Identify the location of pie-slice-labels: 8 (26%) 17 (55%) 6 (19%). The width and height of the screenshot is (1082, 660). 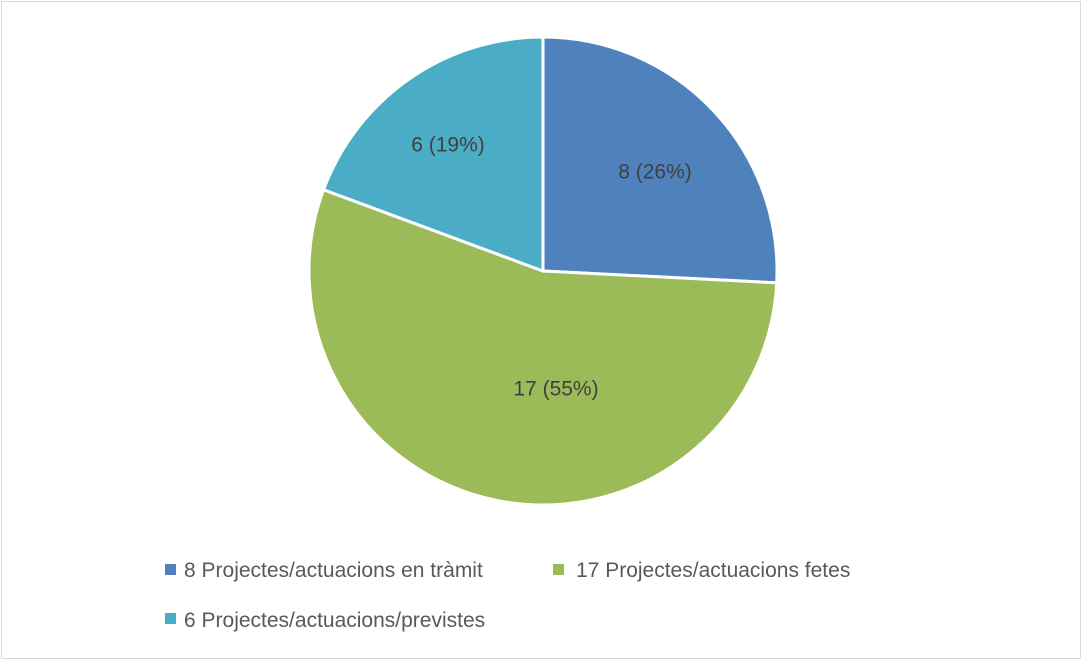
(551, 267).